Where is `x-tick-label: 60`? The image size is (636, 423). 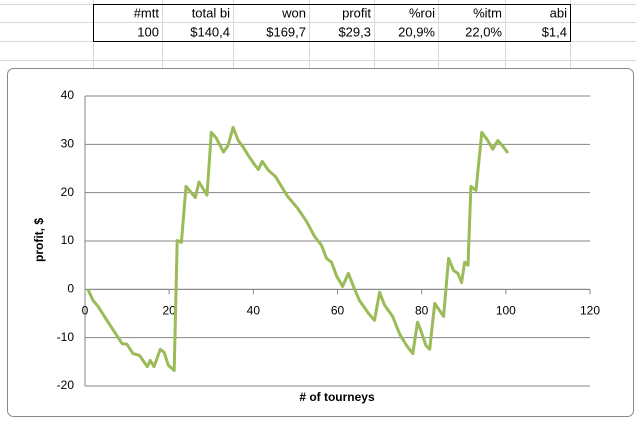 x-tick-label: 60 is located at coordinates (338, 311).